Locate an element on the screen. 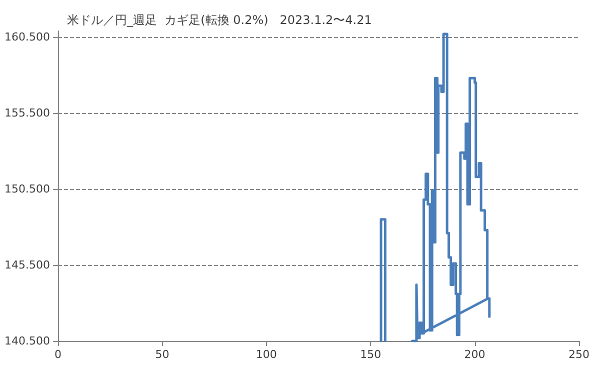 Image resolution: width=599 pixels, height=369 pixels. y-tick-label: 150.500 is located at coordinates (27, 189).